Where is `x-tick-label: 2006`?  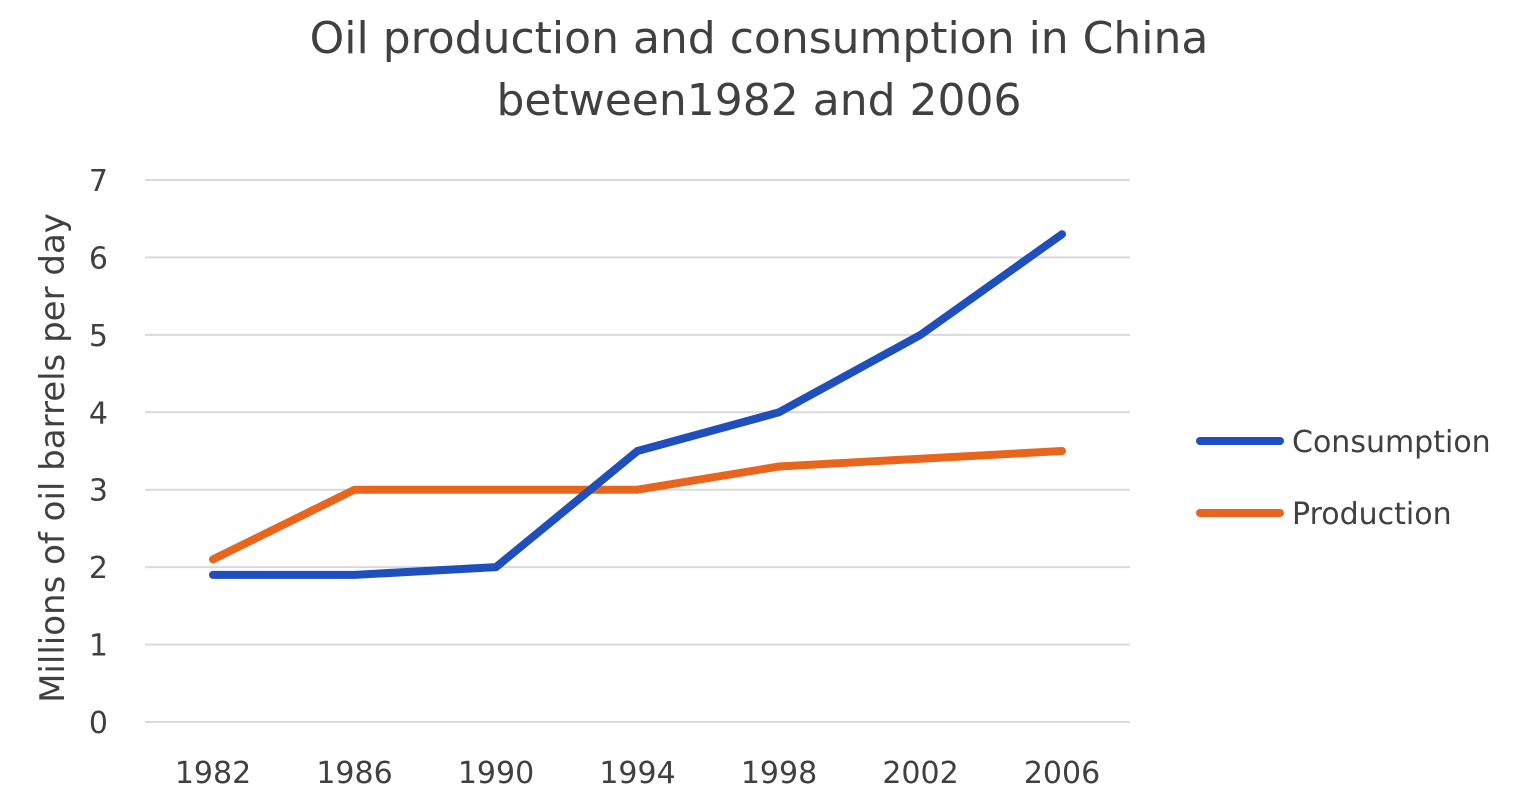
x-tick-label: 2006 is located at coordinates (1062, 773).